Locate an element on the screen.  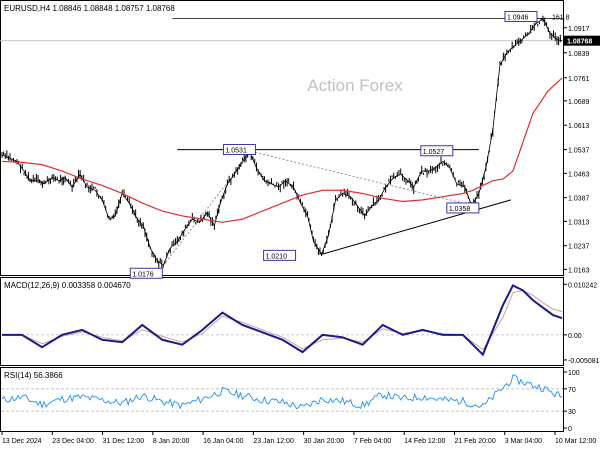
time-tick-label: 30 Jan 20:00 is located at coordinates (324, 441).